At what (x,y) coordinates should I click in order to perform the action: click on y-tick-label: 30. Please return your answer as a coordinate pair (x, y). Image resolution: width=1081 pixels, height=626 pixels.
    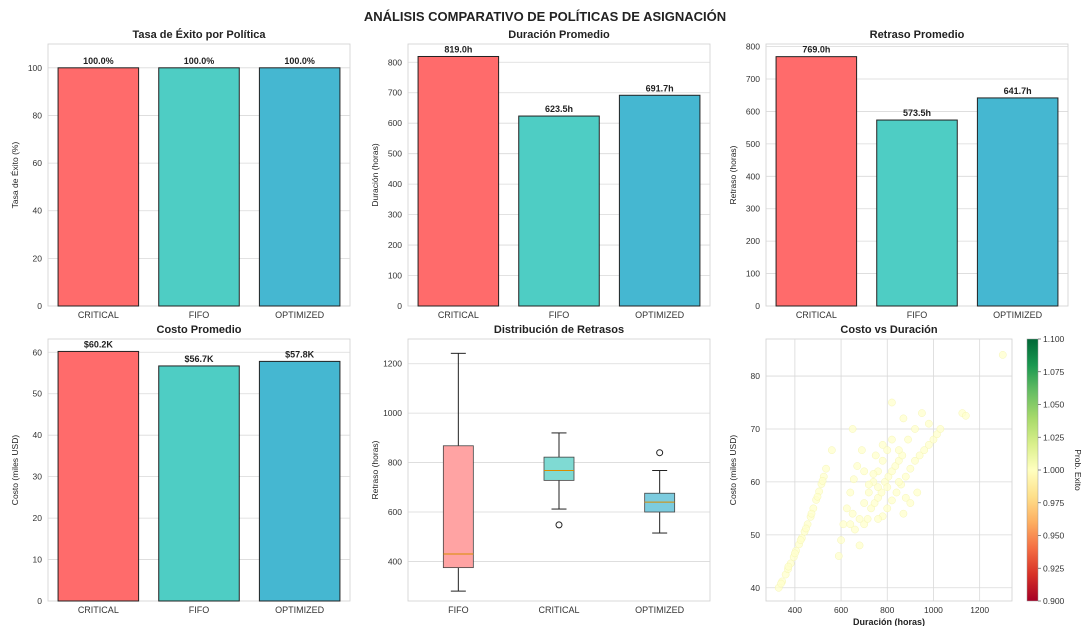
    Looking at the image, I should click on (38, 477).